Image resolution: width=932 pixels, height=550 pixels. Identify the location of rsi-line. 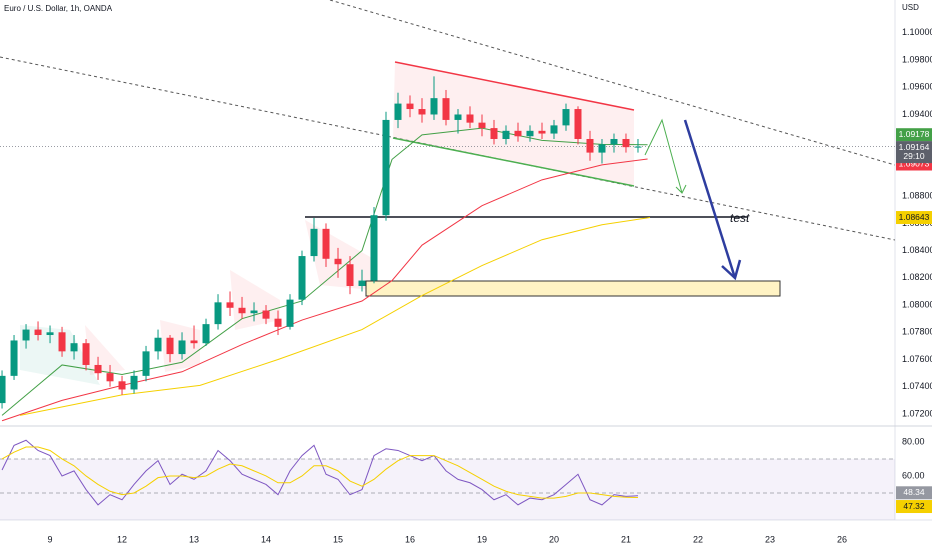
(320, 472).